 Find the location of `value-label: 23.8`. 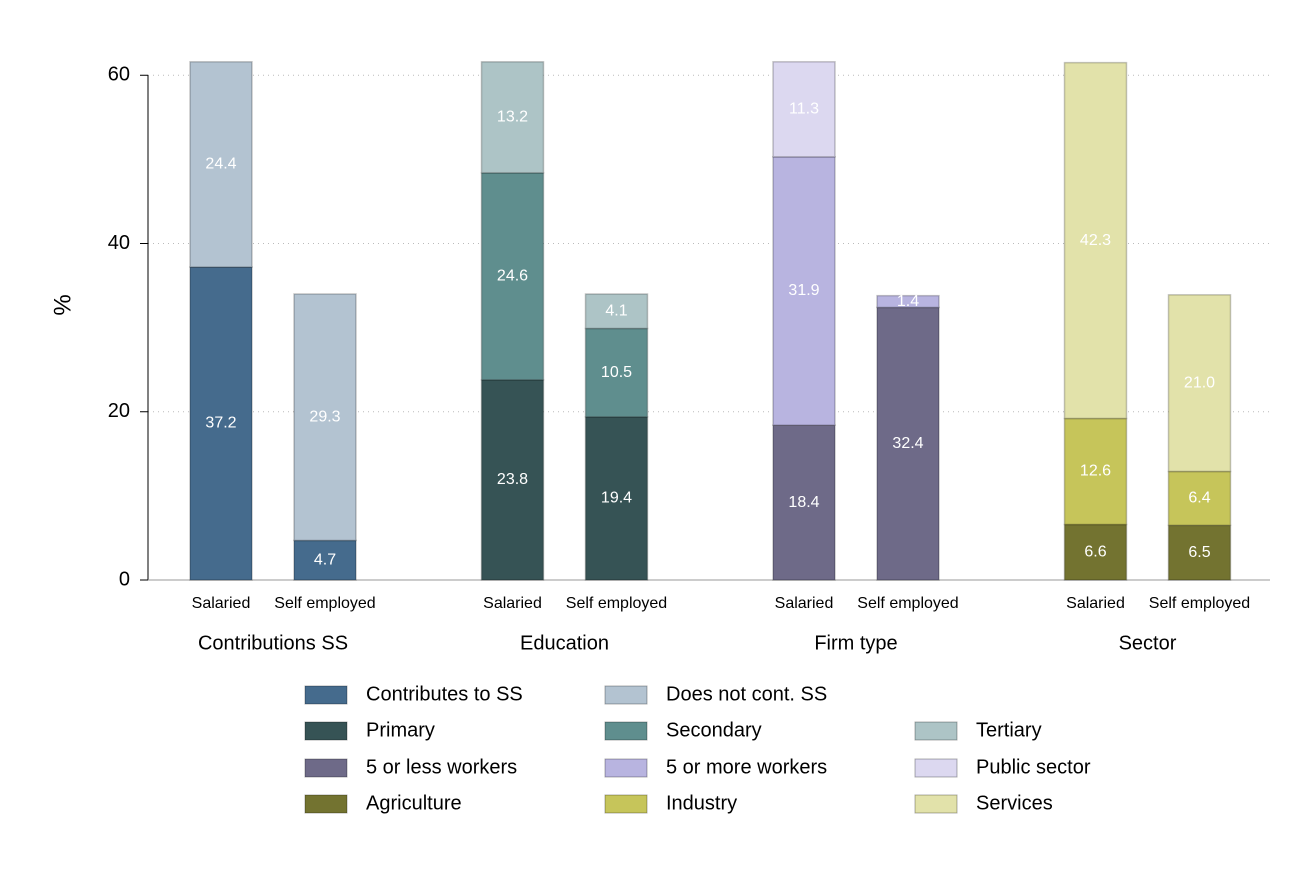

value-label: 23.8 is located at coordinates (512, 479).